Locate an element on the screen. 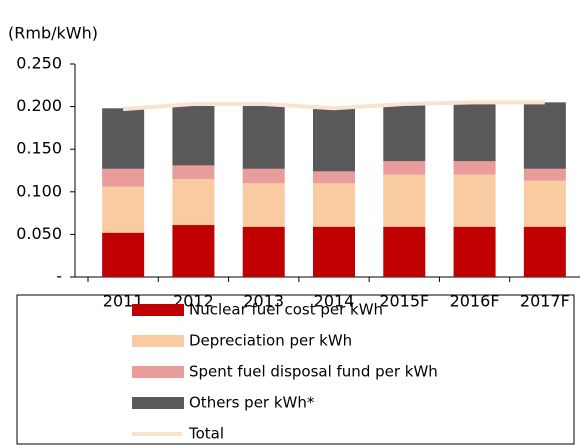 Image resolution: width=581 pixels, height=445 pixels. y-tick-label: 0.200 is located at coordinates (39, 105).